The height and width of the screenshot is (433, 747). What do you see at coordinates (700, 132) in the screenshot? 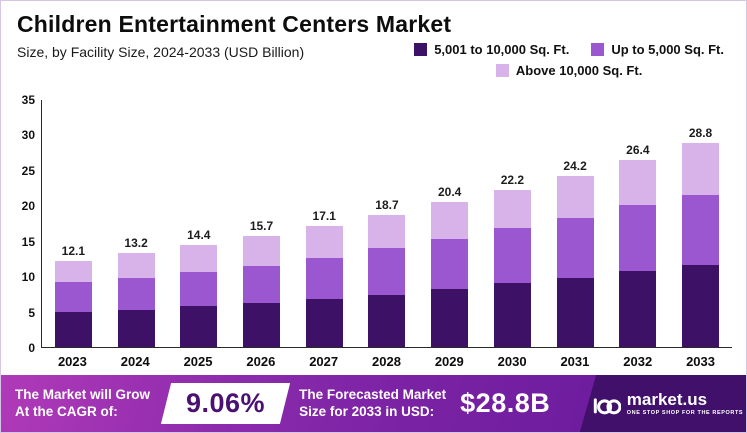
I see `bar-value-label: 28.8` at bounding box center [700, 132].